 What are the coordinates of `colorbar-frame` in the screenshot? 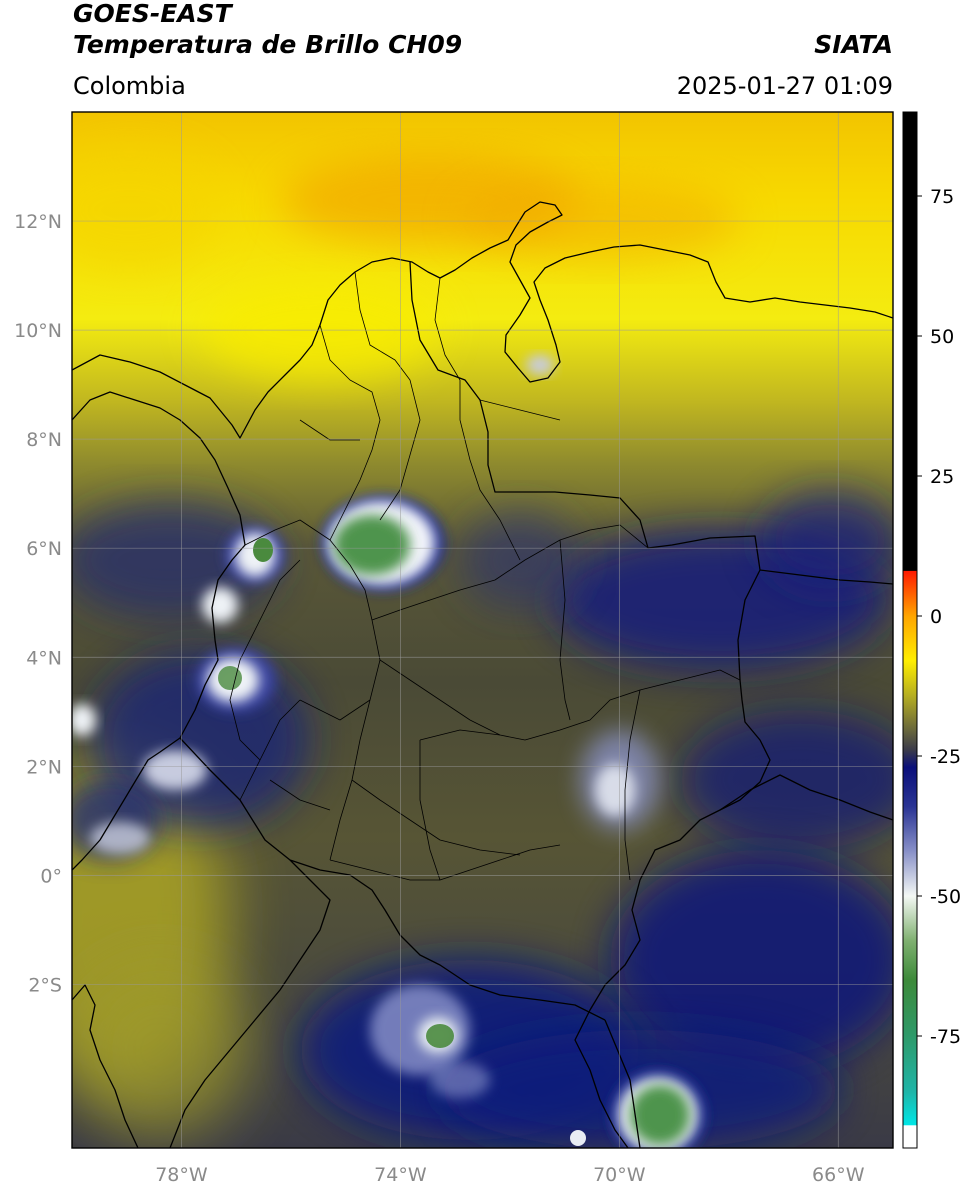 It's located at (910, 630).